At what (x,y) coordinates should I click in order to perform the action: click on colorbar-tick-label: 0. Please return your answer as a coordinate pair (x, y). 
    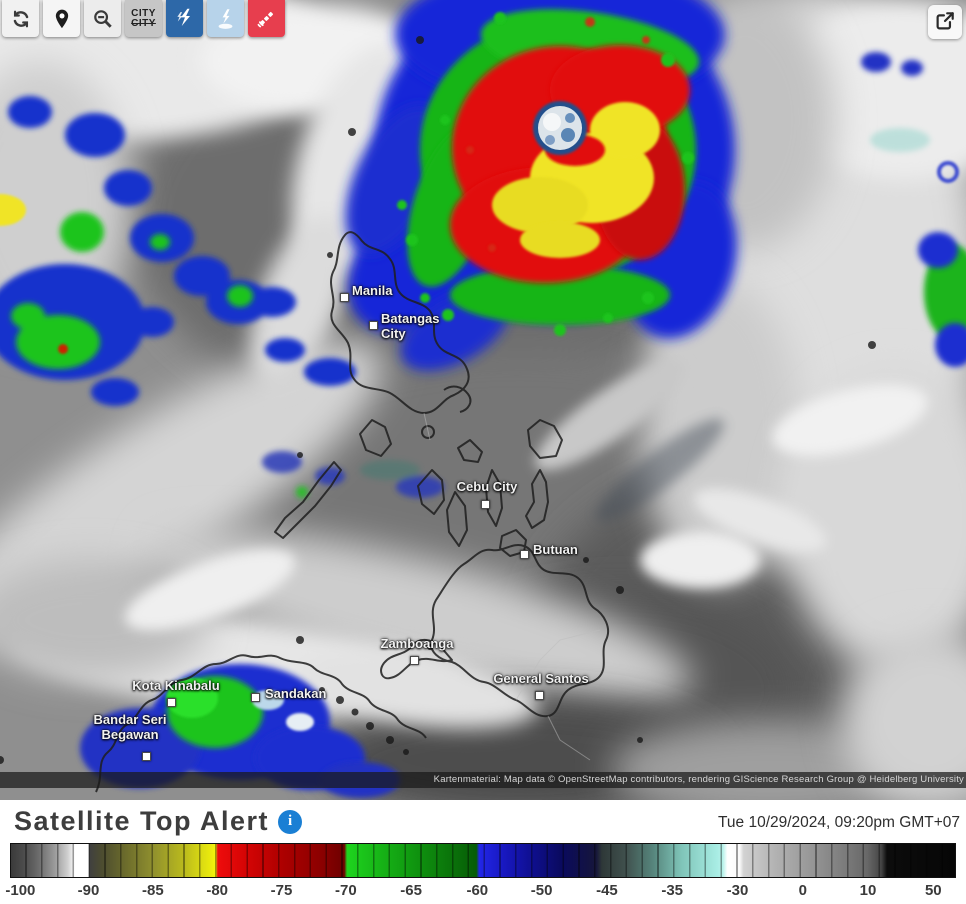
    Looking at the image, I should click on (802, 890).